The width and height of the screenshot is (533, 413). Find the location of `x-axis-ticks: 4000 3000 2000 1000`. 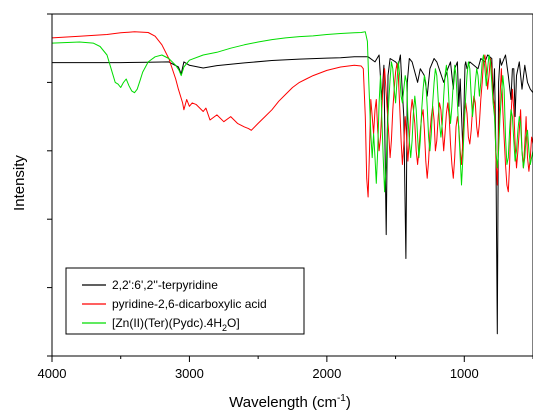

x-axis-ticks: 4000 3000 2000 1000 is located at coordinates (285, 368).